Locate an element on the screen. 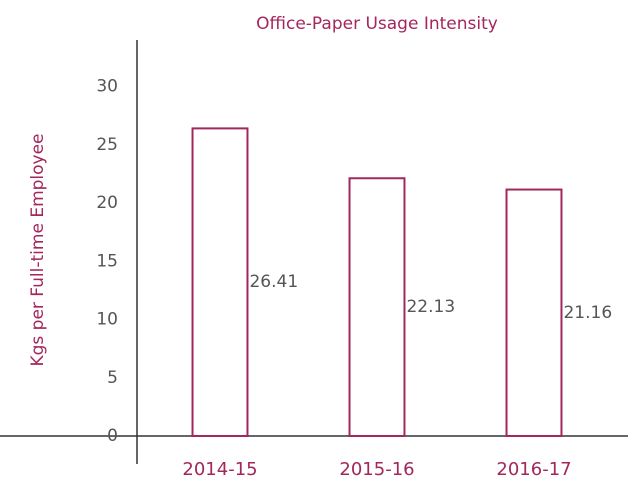 This screenshot has height=484, width=641. y-tick-label: 5 is located at coordinates (112, 378).